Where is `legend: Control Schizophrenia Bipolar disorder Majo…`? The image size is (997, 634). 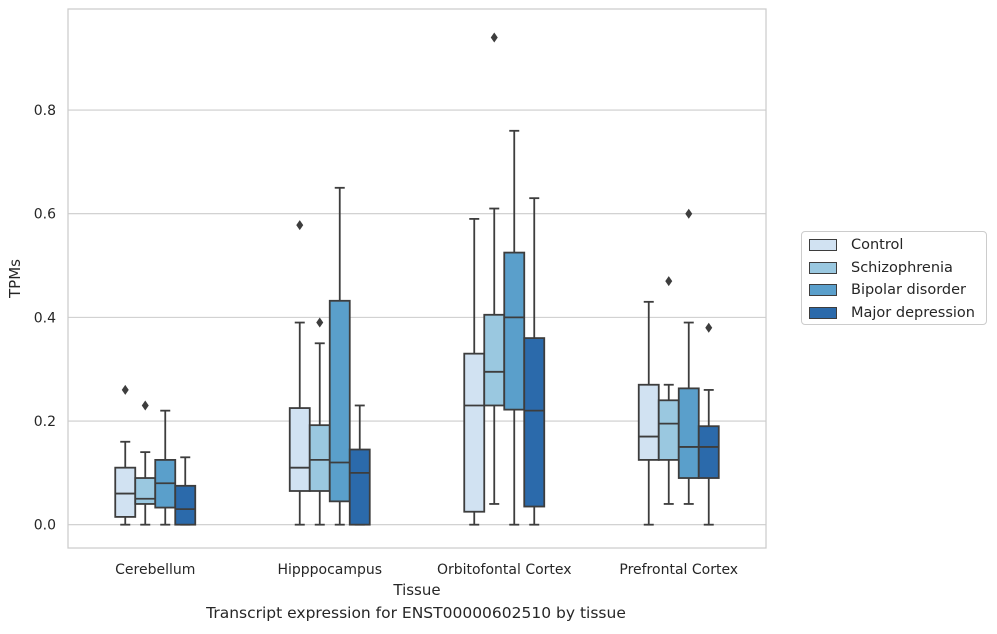 legend: Control Schizophrenia Bipolar disorder Majo… is located at coordinates (894, 278).